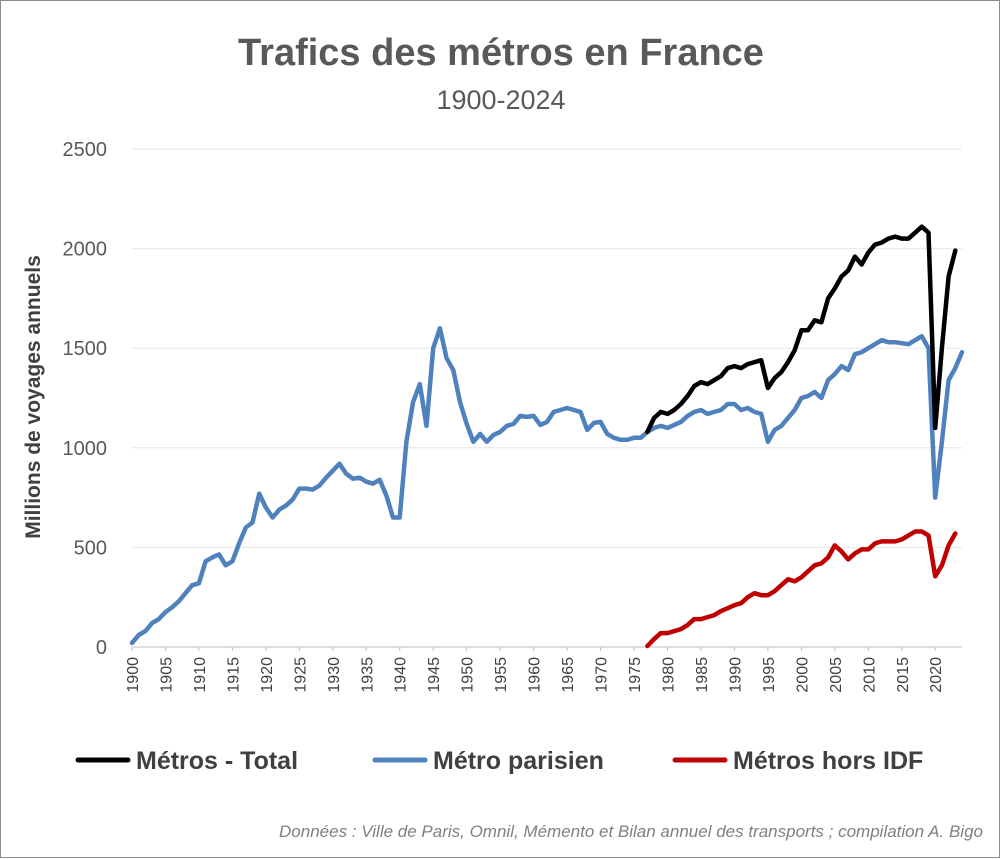 The width and height of the screenshot is (1000, 859). Describe the element at coordinates (903, 675) in the screenshot. I see `x-tick-label: 2015` at that location.